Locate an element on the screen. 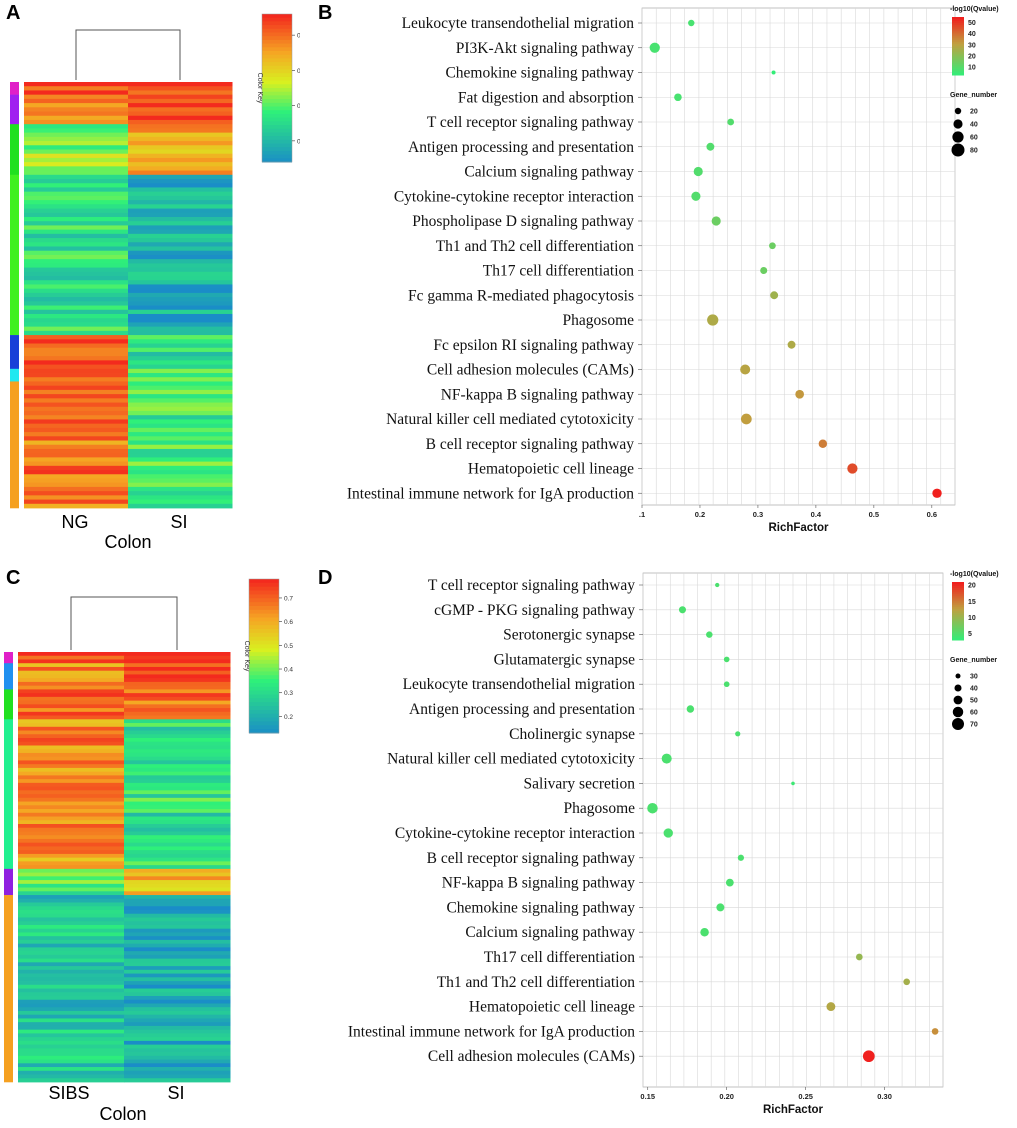 This screenshot has width=1017, height=1128. color-legend-tick-label: 20 is located at coordinates (972, 586).